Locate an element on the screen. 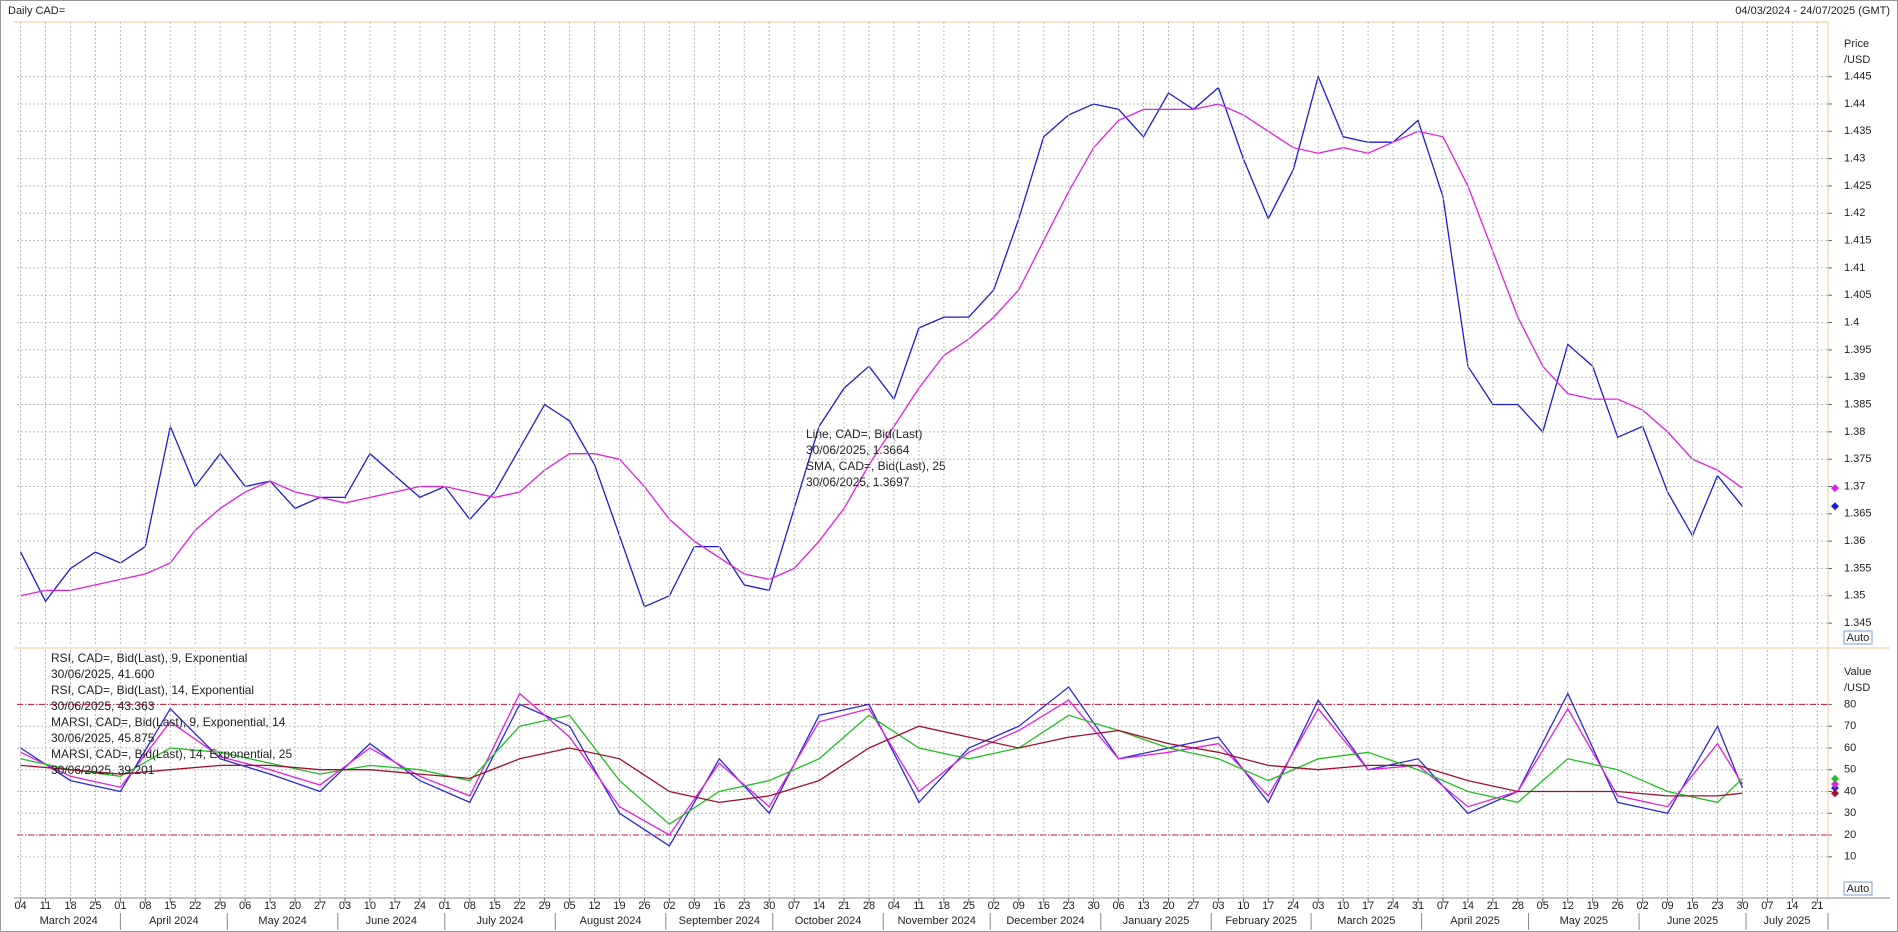 This screenshot has width=1898, height=932. x-tick-label: 28 is located at coordinates (1518, 906).